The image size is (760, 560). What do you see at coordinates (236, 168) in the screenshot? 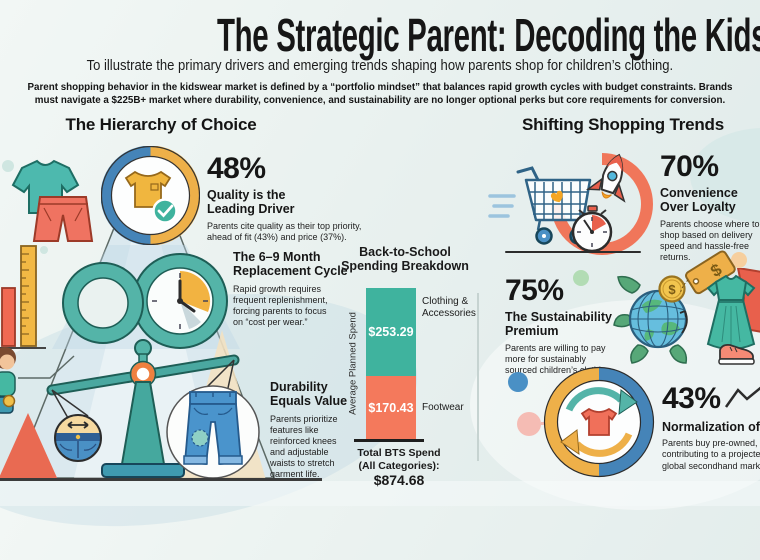
I see `stat-value: 48%` at bounding box center [236, 168].